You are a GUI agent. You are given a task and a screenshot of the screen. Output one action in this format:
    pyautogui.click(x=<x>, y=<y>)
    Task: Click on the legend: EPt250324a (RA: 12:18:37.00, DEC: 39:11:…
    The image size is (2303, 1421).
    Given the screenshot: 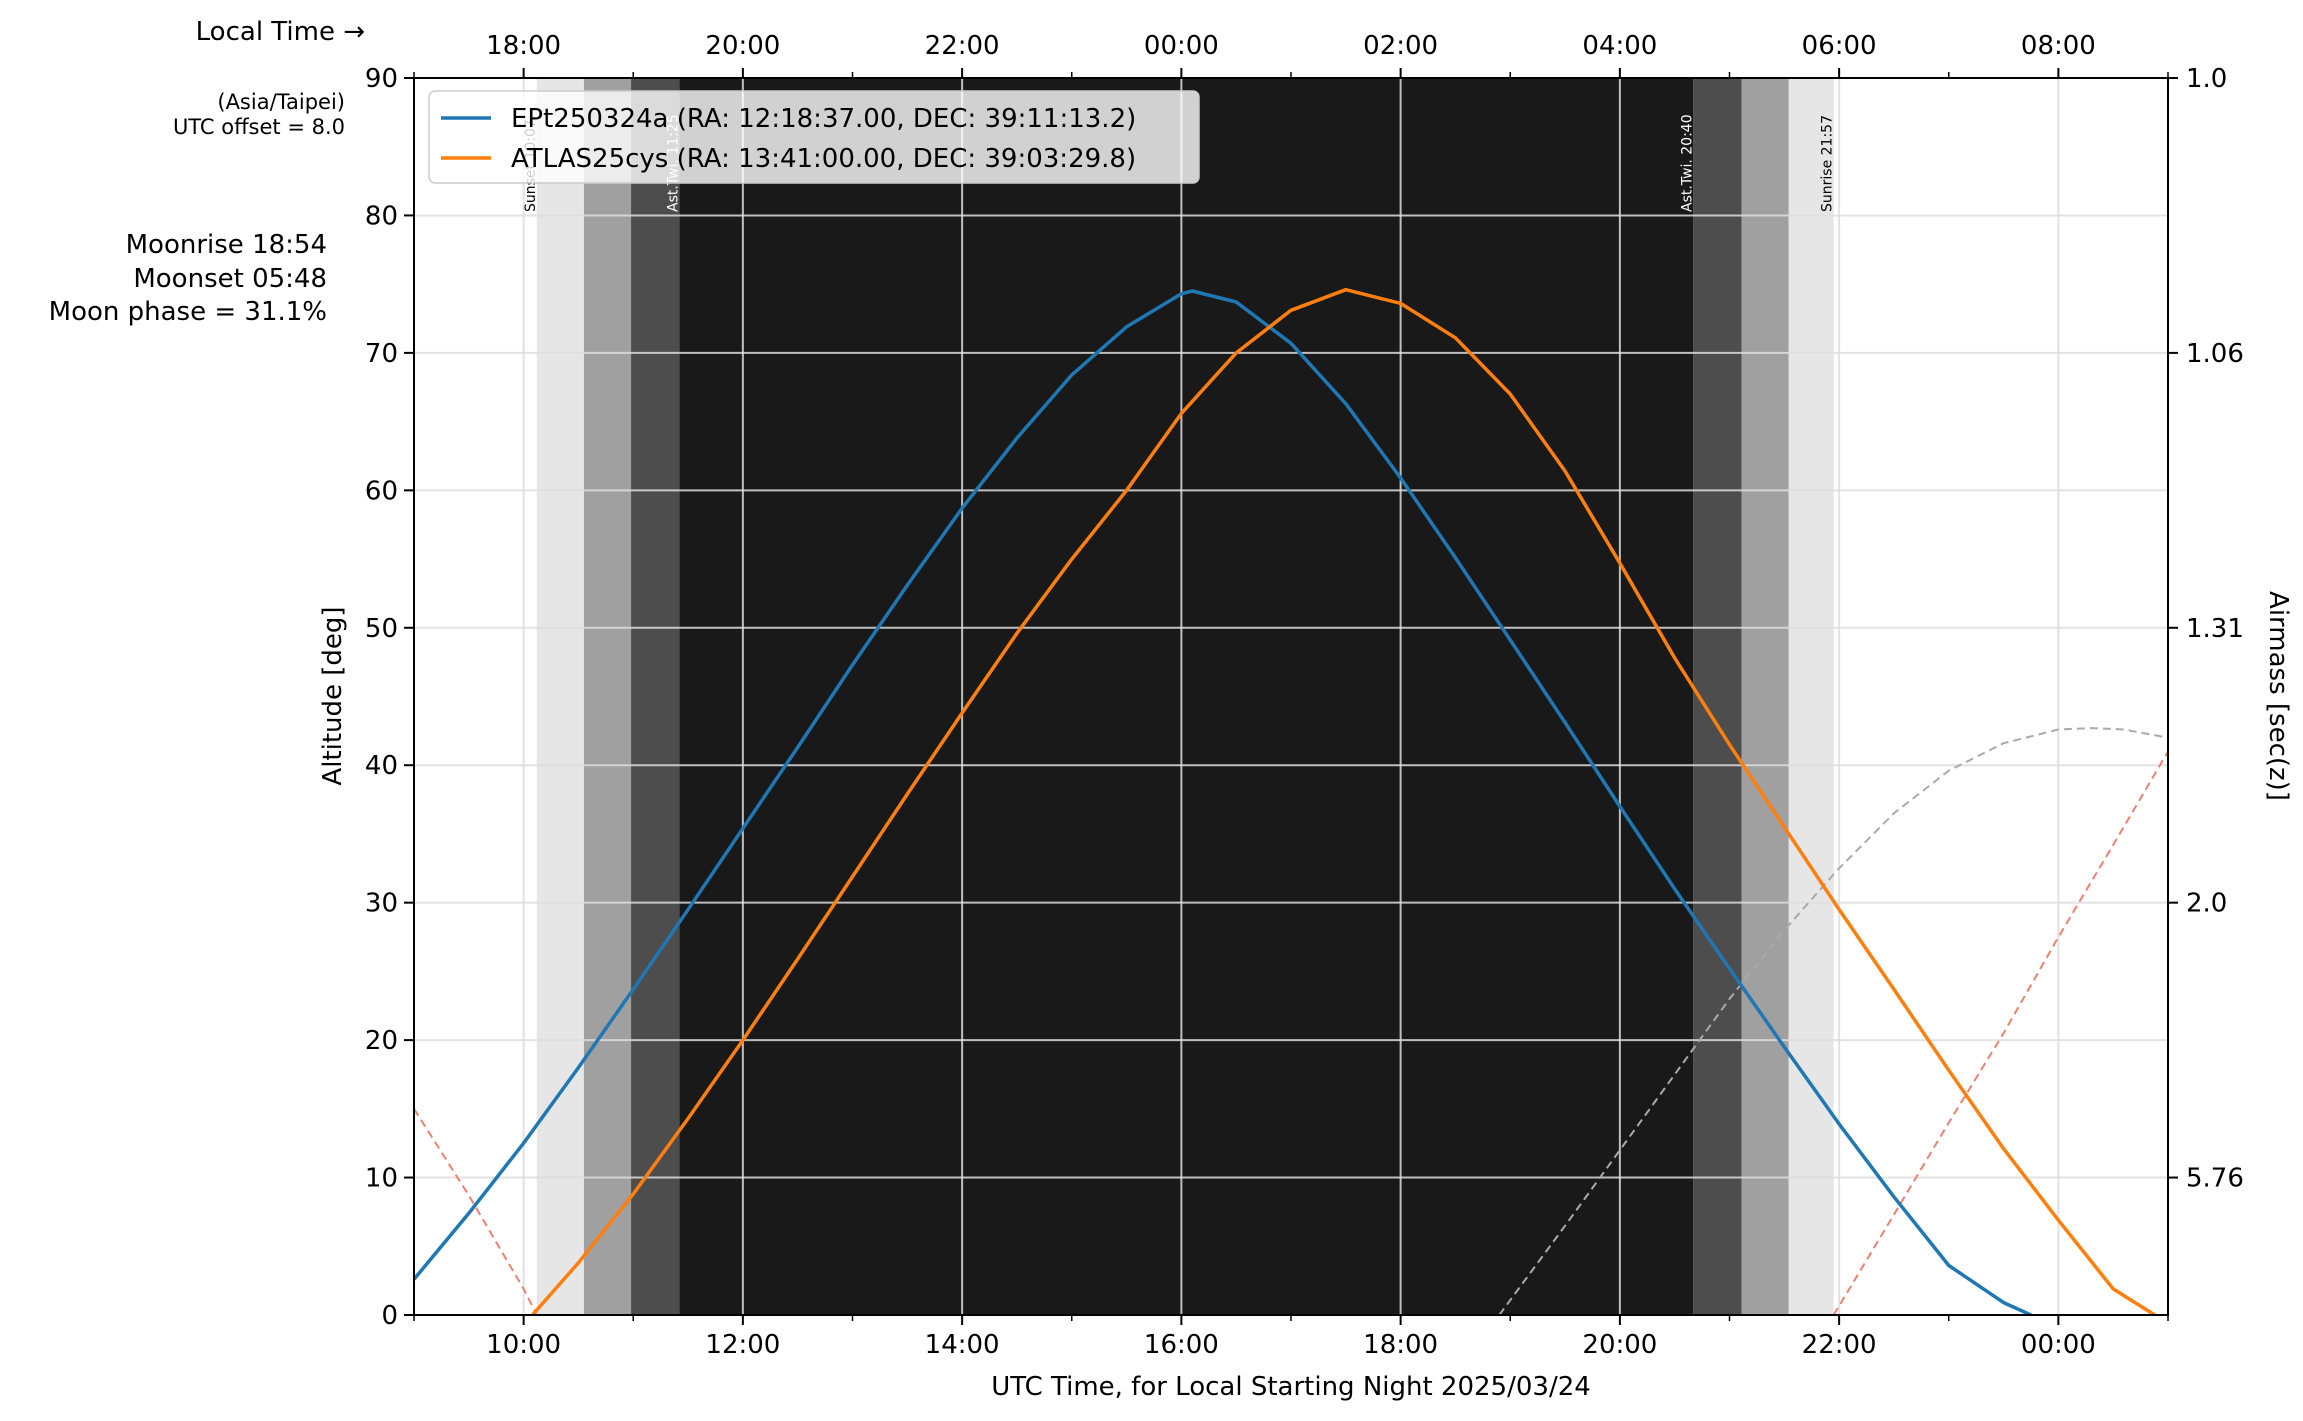 What is the action you would take?
    pyautogui.click(x=814, y=137)
    